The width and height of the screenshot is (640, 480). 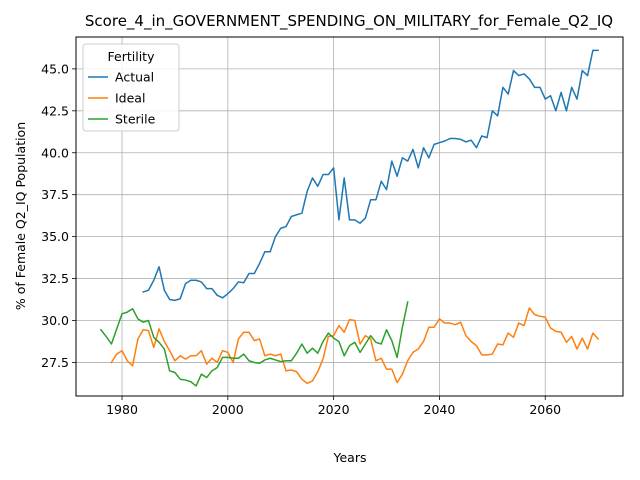 What do you see at coordinates (55, 236) in the screenshot?
I see `y-tick-label: 35.0` at bounding box center [55, 236].